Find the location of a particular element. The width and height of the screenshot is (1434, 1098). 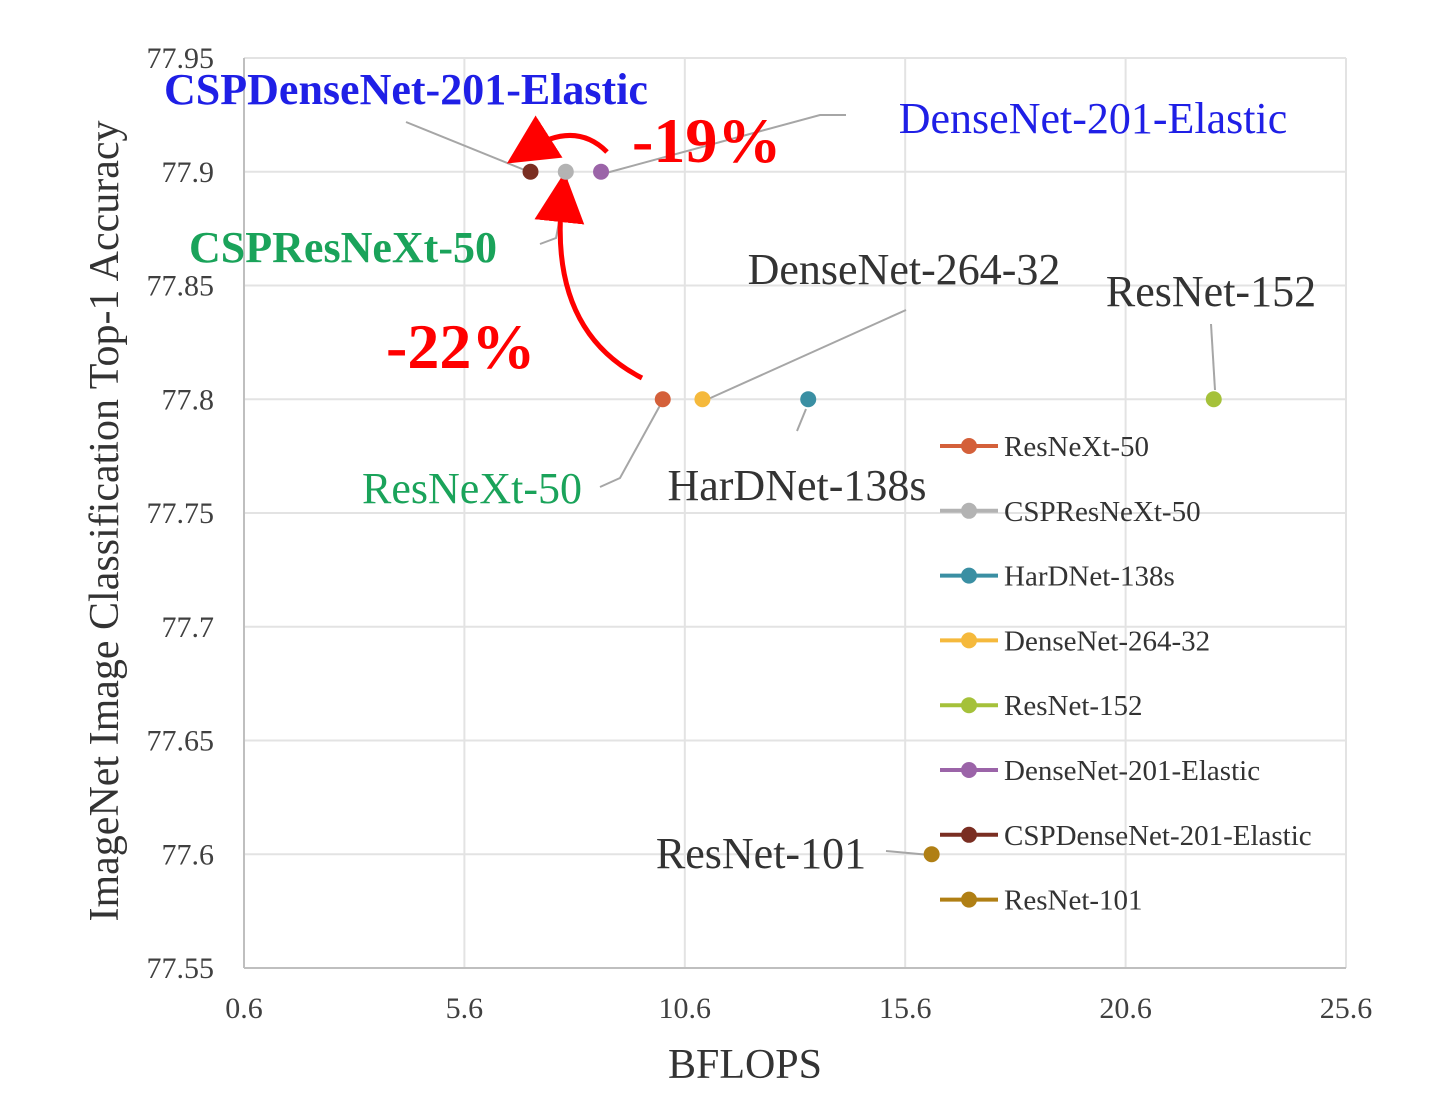

y-tick-label: 77.9 is located at coordinates (188, 172).